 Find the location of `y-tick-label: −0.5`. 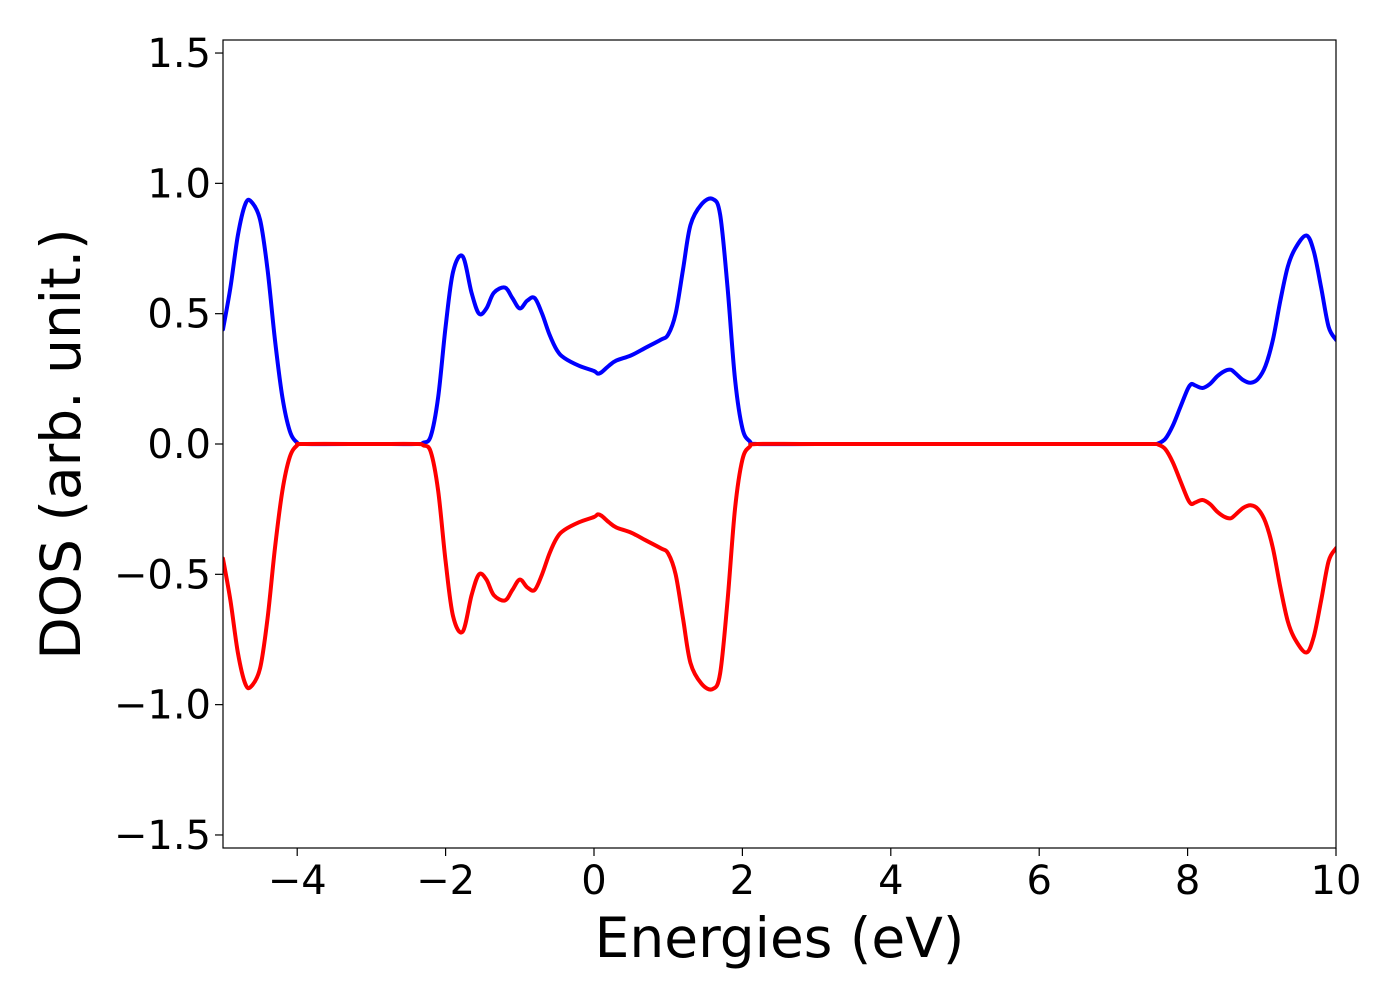

y-tick-label: −0.5 is located at coordinates (162, 575).